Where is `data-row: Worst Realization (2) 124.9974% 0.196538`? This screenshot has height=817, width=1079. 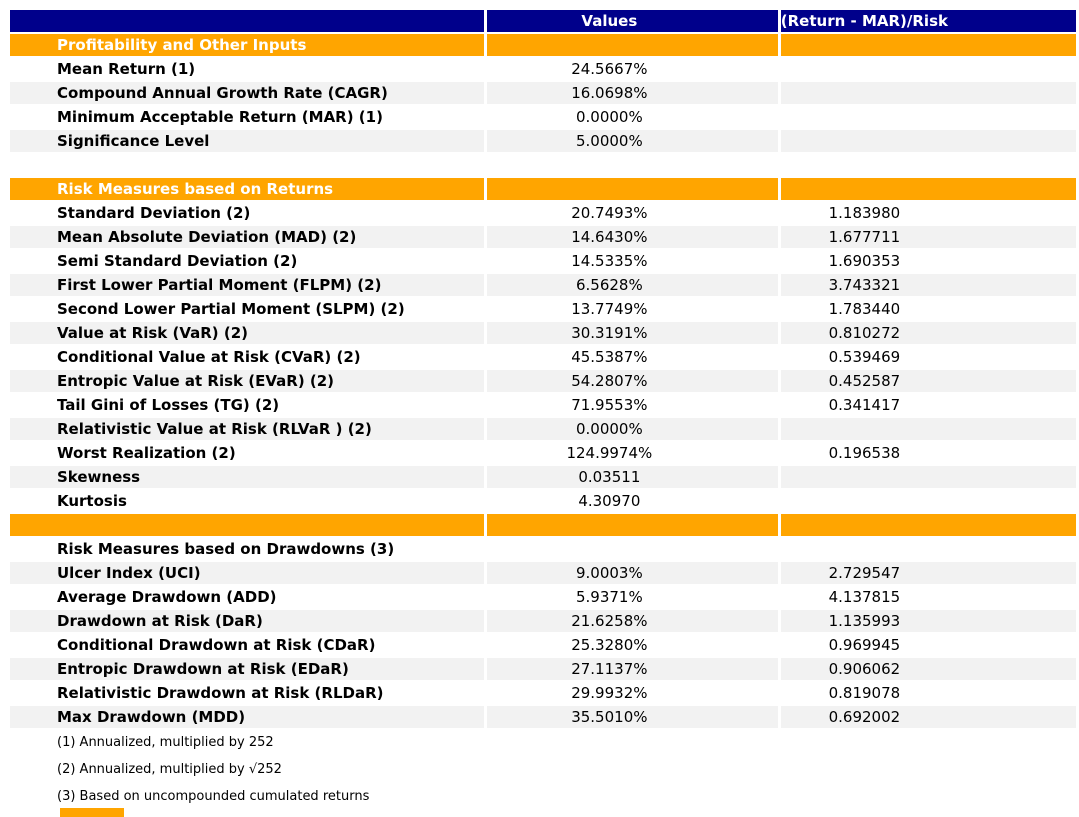 data-row: Worst Realization (2) 124.9974% 0.196538 is located at coordinates (543, 453).